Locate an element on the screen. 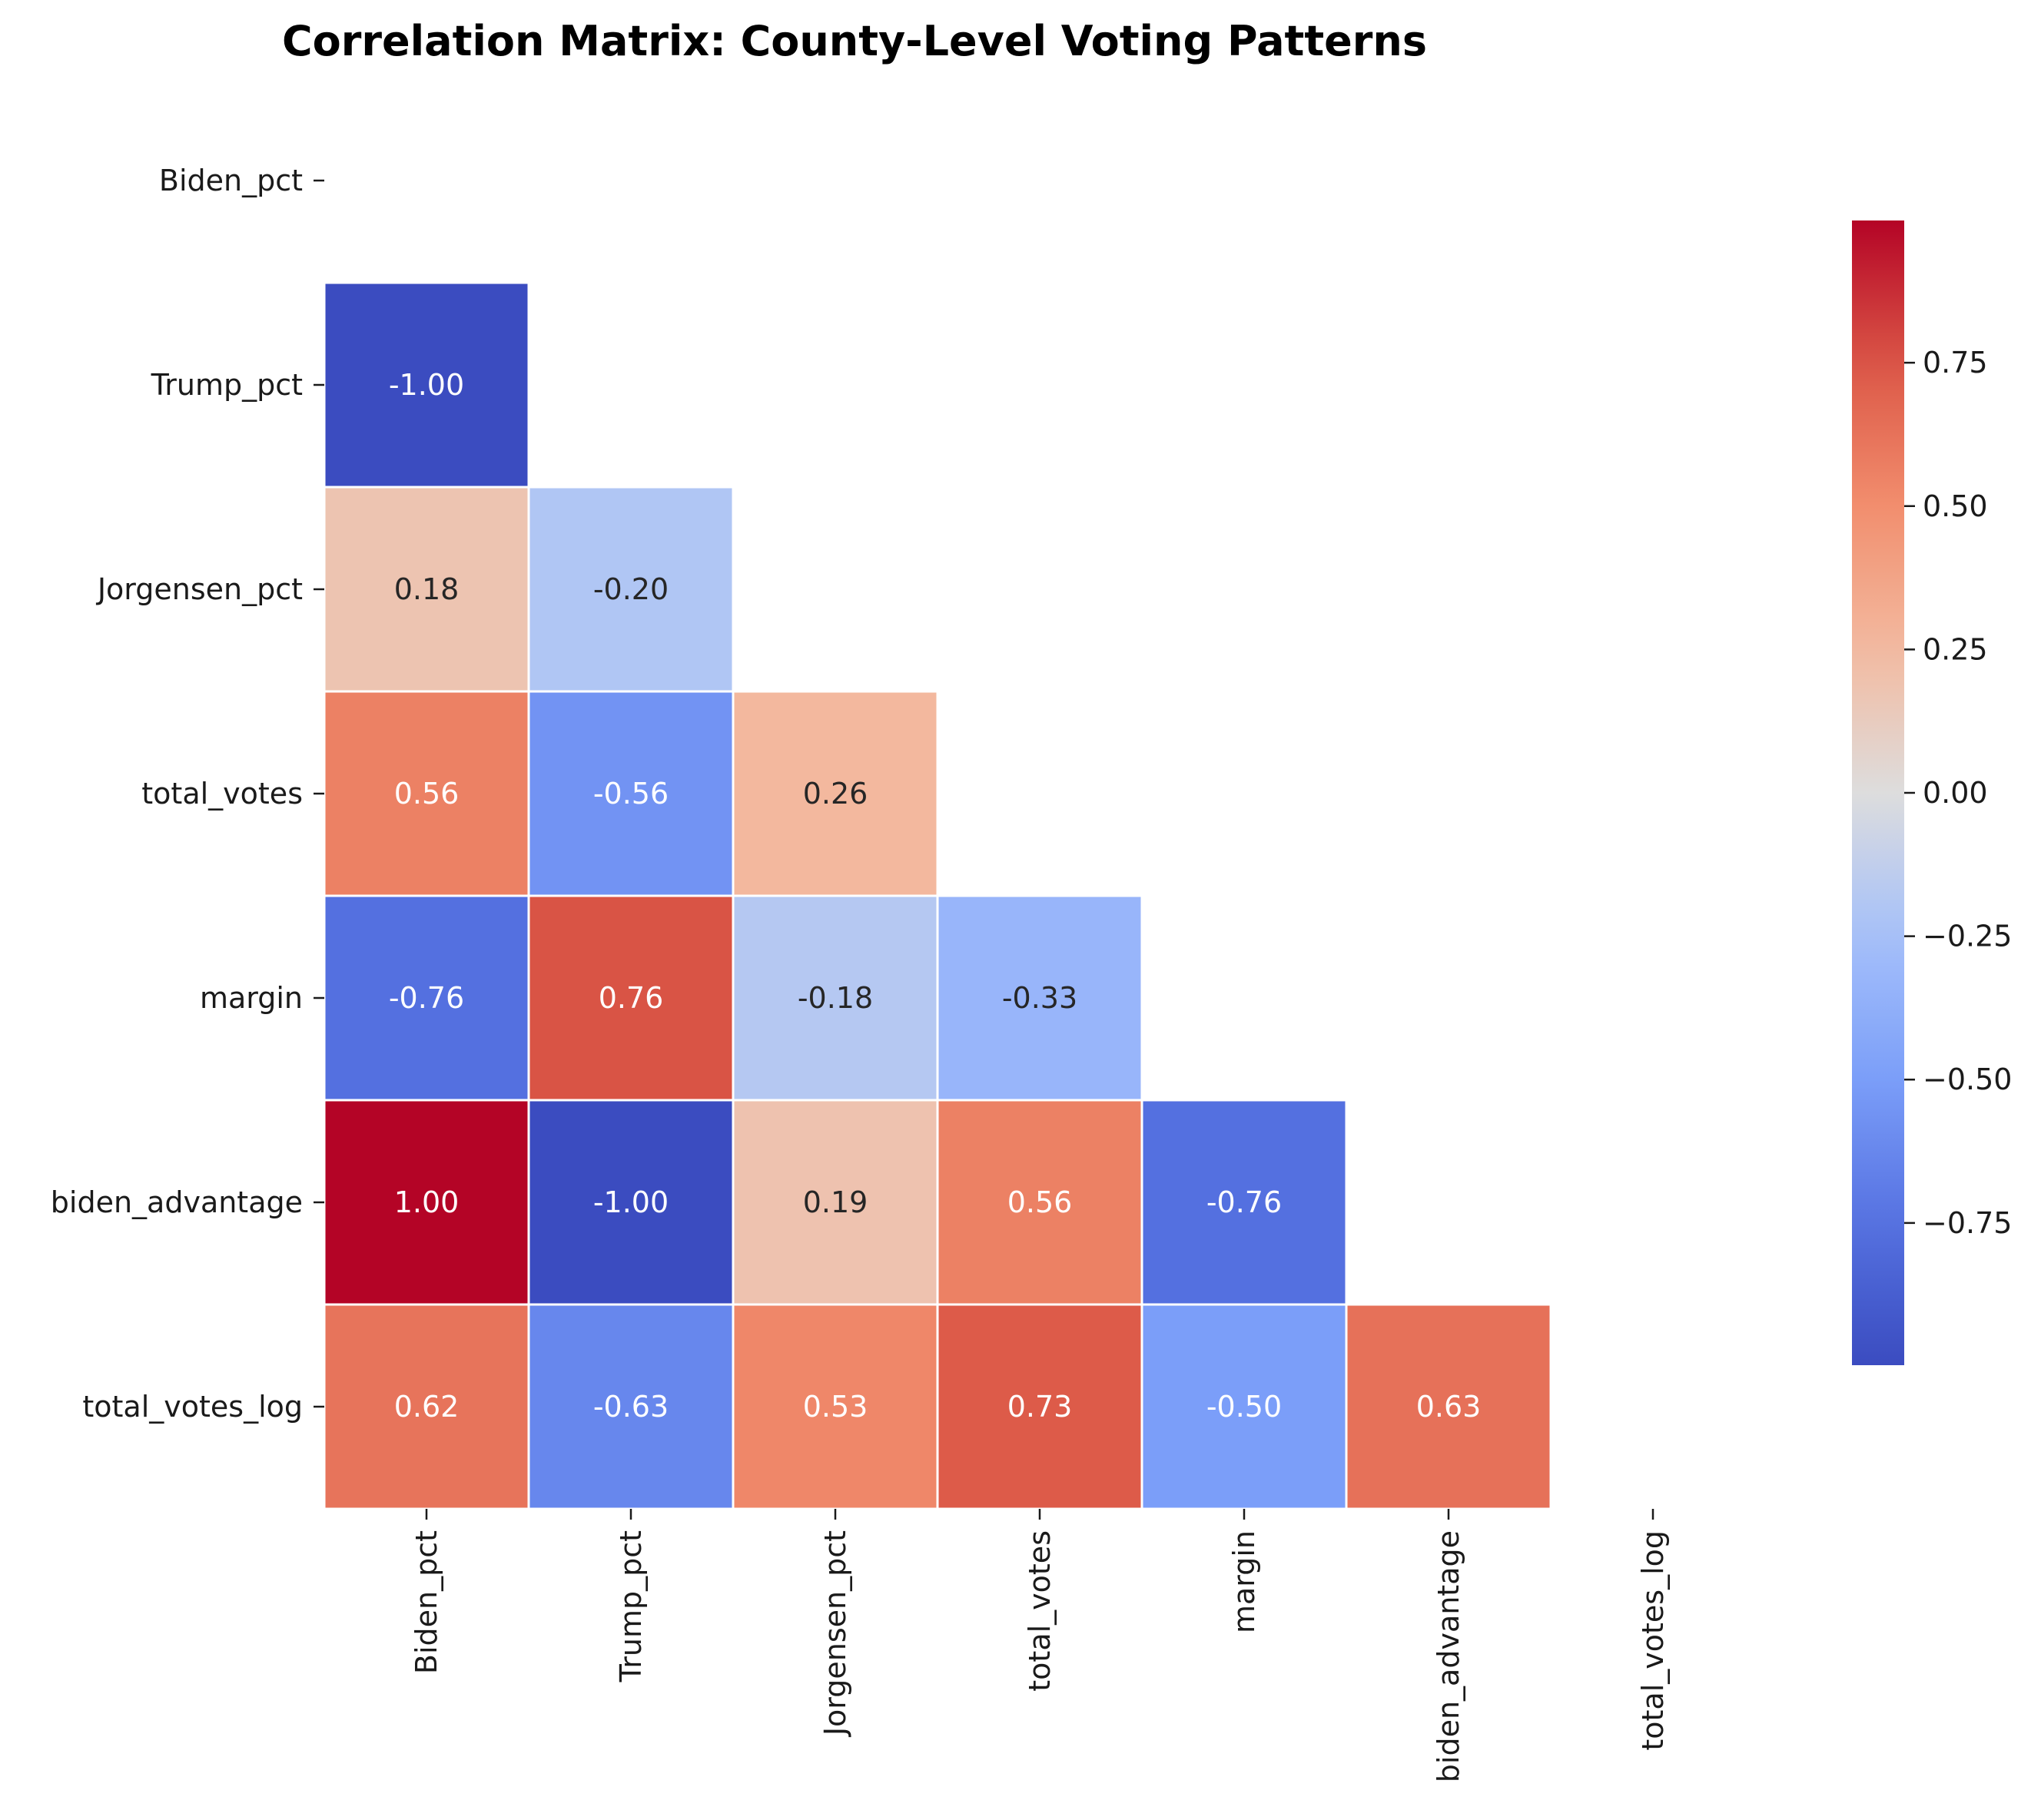  heatmap-cell-total_votes_log-Jorgensen_pct is located at coordinates (835, 1406).